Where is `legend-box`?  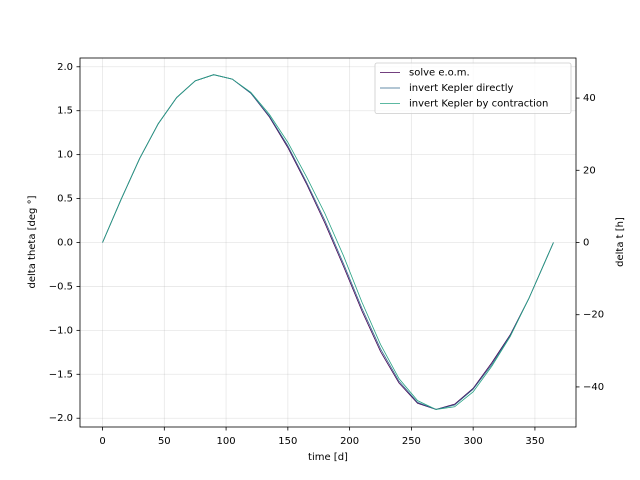
legend-box is located at coordinates (473, 88).